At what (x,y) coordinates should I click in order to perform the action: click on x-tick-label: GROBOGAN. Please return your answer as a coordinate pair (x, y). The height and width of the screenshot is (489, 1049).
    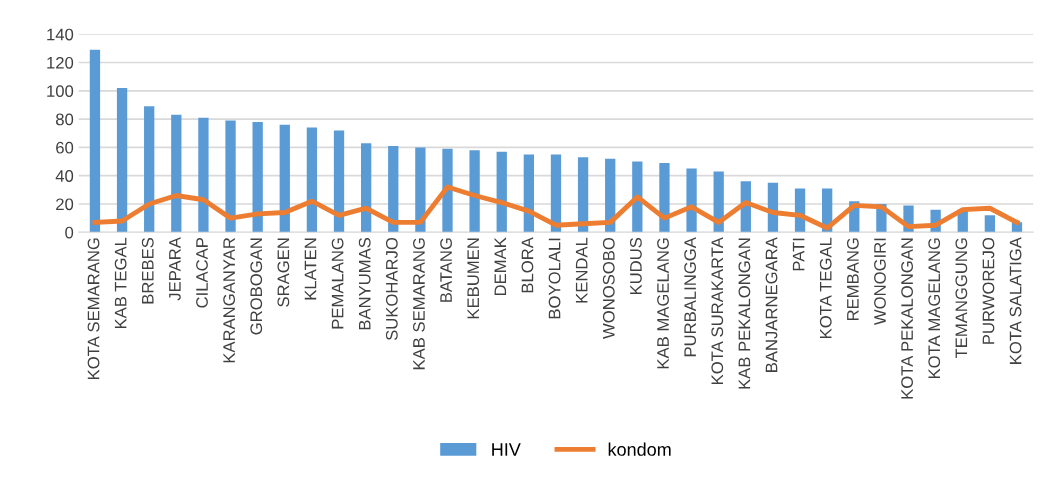
    Looking at the image, I should click on (256, 286).